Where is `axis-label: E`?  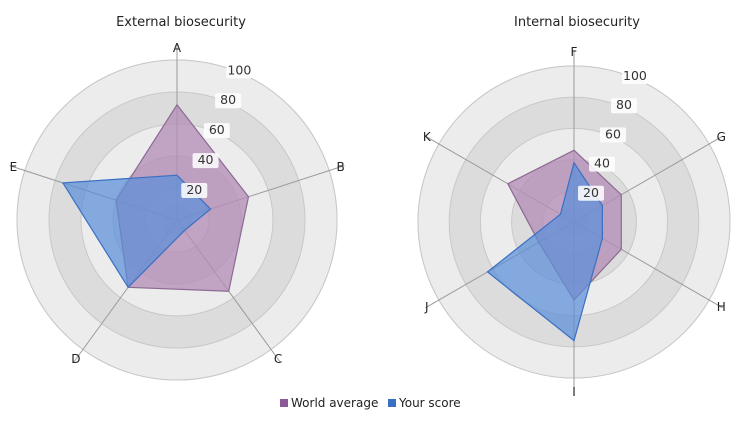
axis-label: E is located at coordinates (14, 167).